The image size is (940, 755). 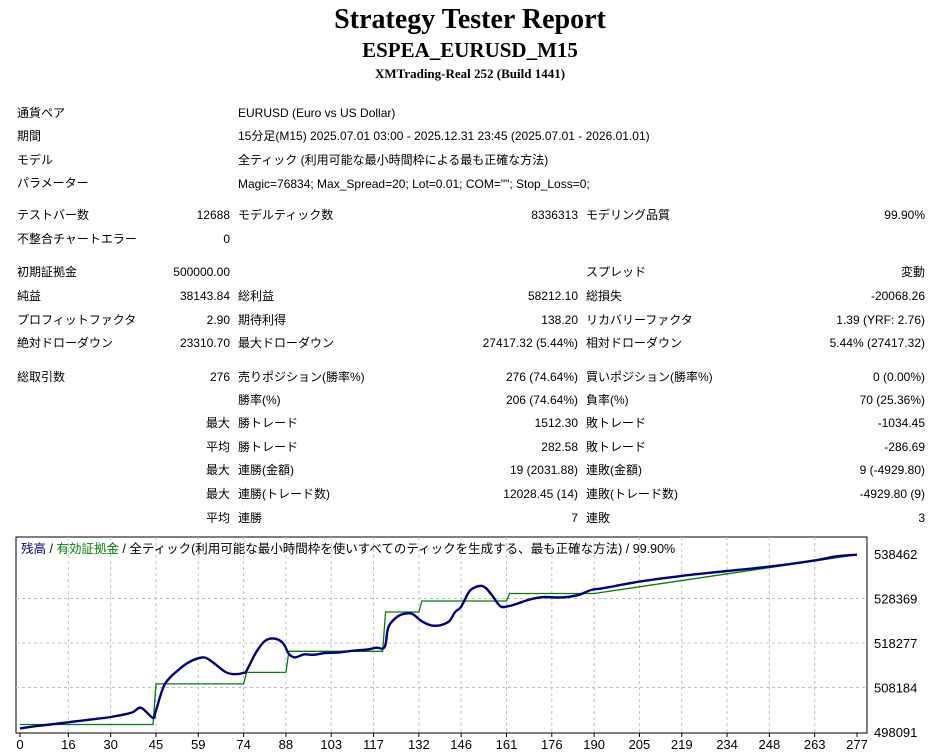 What do you see at coordinates (259, 400) in the screenshot?
I see `win-label: 勝率(%)` at bounding box center [259, 400].